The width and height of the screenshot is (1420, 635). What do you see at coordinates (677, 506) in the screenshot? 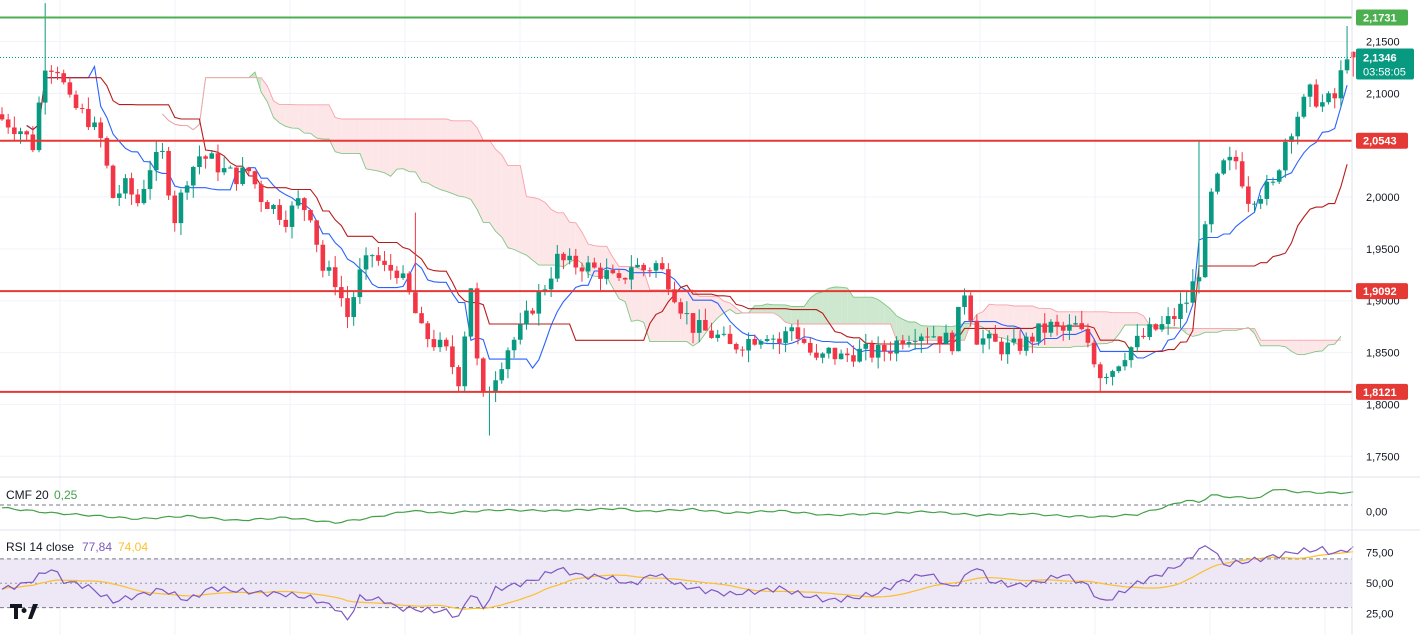
I see `cmf-pane` at bounding box center [677, 506].